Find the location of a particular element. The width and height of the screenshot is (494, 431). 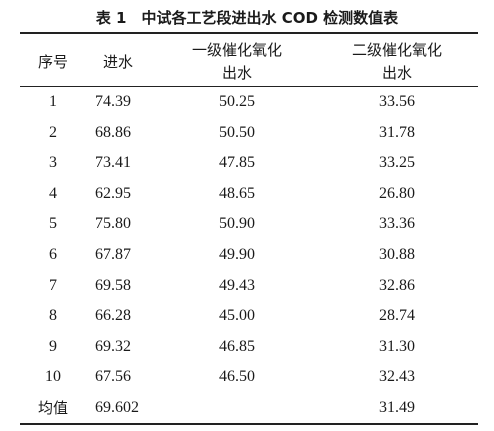

table-cell: 32.43 is located at coordinates (397, 377).